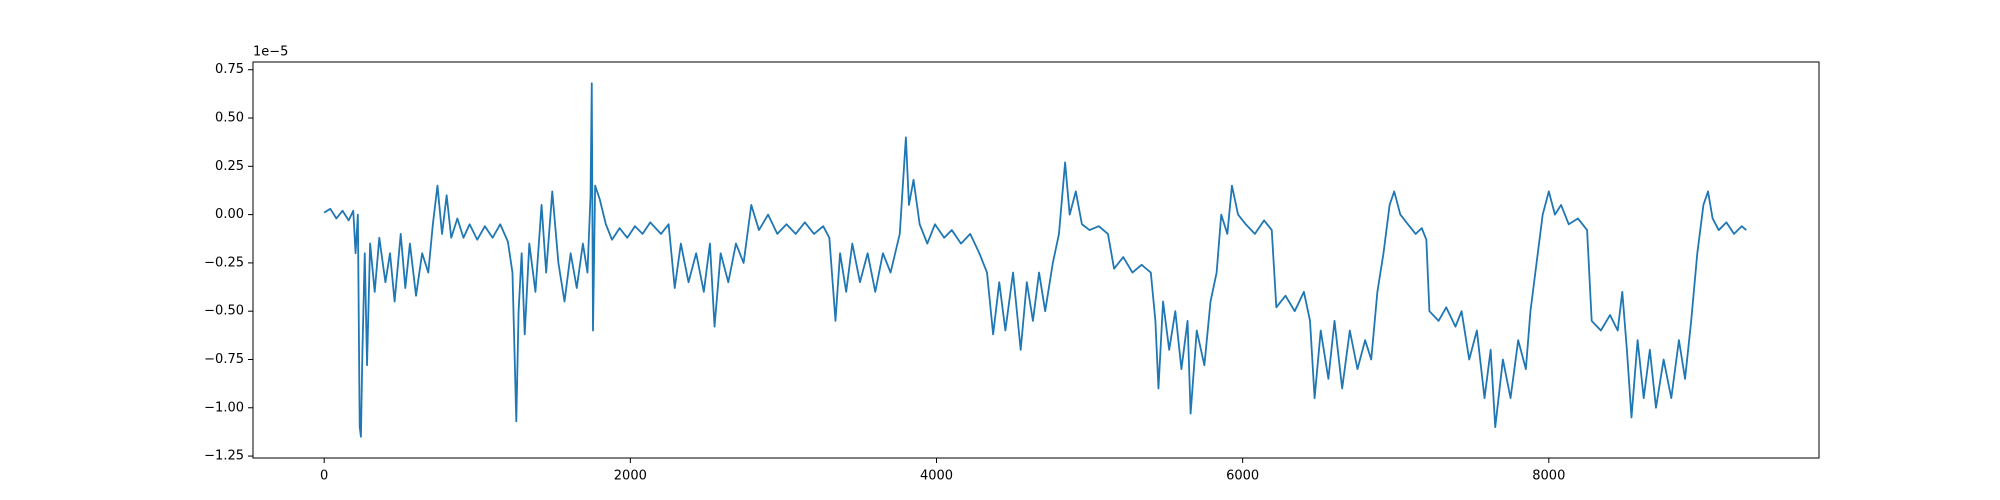 The image size is (2000, 500). What do you see at coordinates (1548, 476) in the screenshot?
I see `x-tick-label: 8000` at bounding box center [1548, 476].